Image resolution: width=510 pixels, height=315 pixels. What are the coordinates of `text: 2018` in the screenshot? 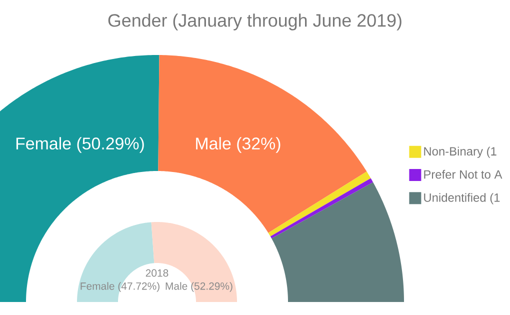 It's located at (157, 273).